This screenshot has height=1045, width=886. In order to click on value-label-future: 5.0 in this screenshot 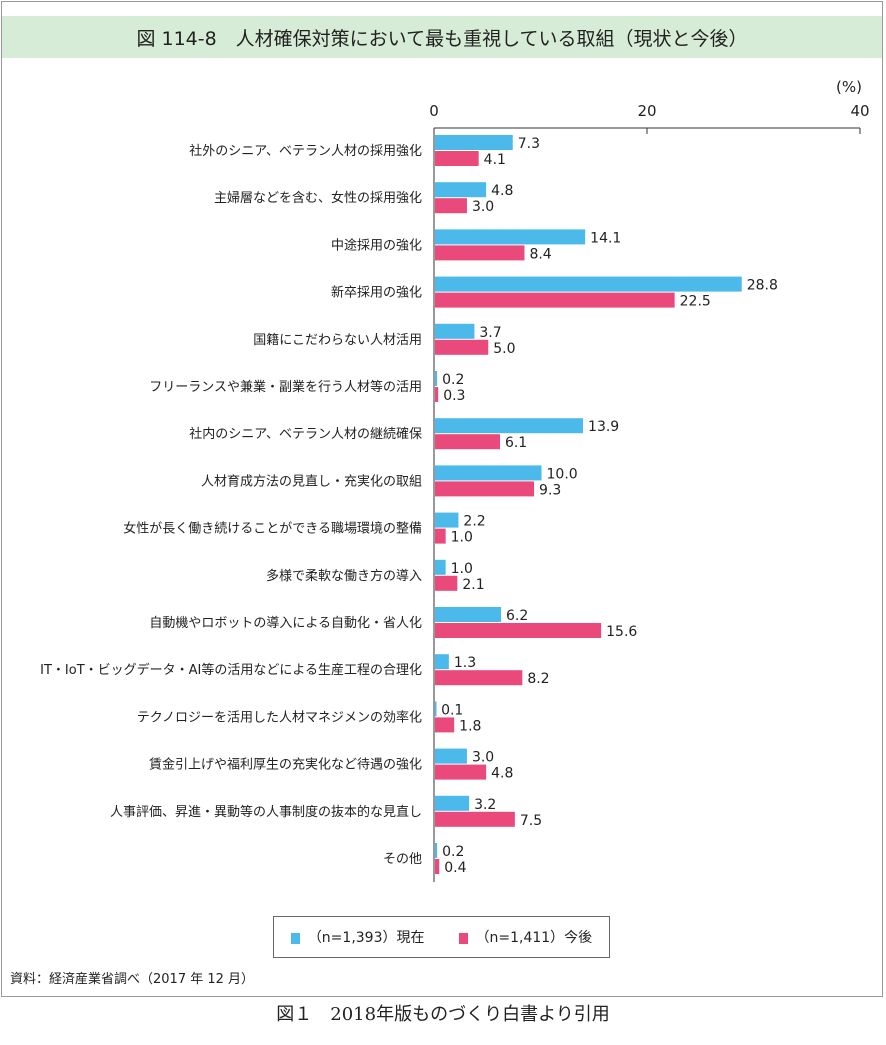, I will do `click(504, 349)`.